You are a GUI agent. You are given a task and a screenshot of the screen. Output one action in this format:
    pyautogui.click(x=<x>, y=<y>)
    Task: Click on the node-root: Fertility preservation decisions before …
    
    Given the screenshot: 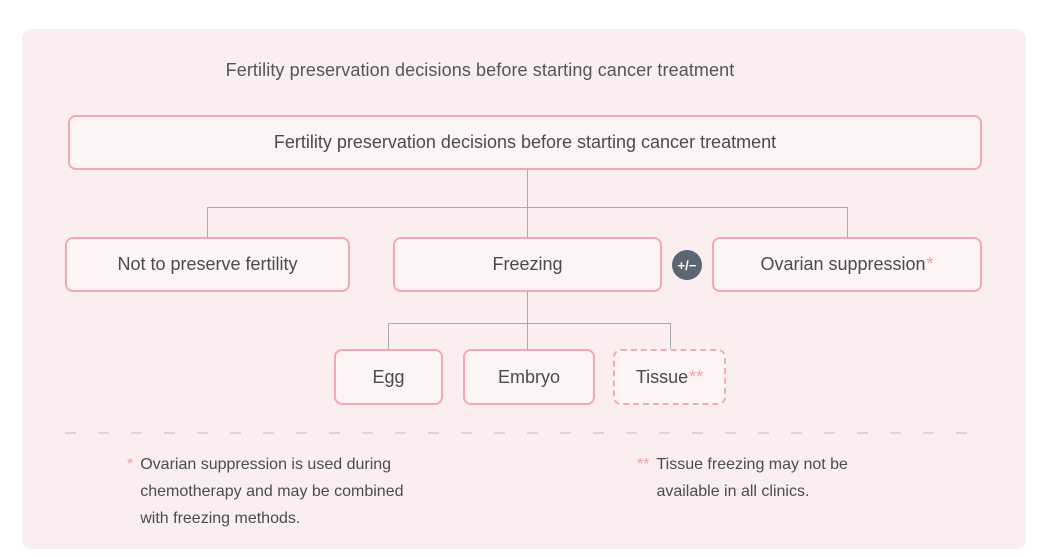 What is the action you would take?
    pyautogui.click(x=525, y=142)
    